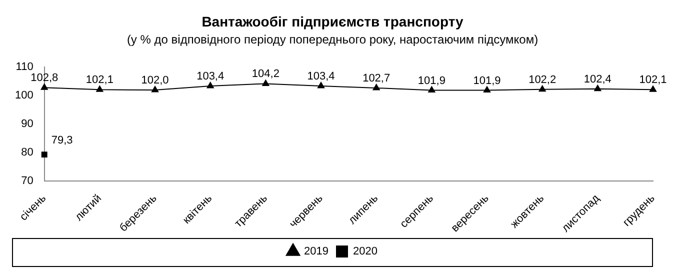 The image size is (681, 275). What do you see at coordinates (333, 21) in the screenshot?
I see `chart-title: Вантажообіг підприємств транспорту` at bounding box center [333, 21].